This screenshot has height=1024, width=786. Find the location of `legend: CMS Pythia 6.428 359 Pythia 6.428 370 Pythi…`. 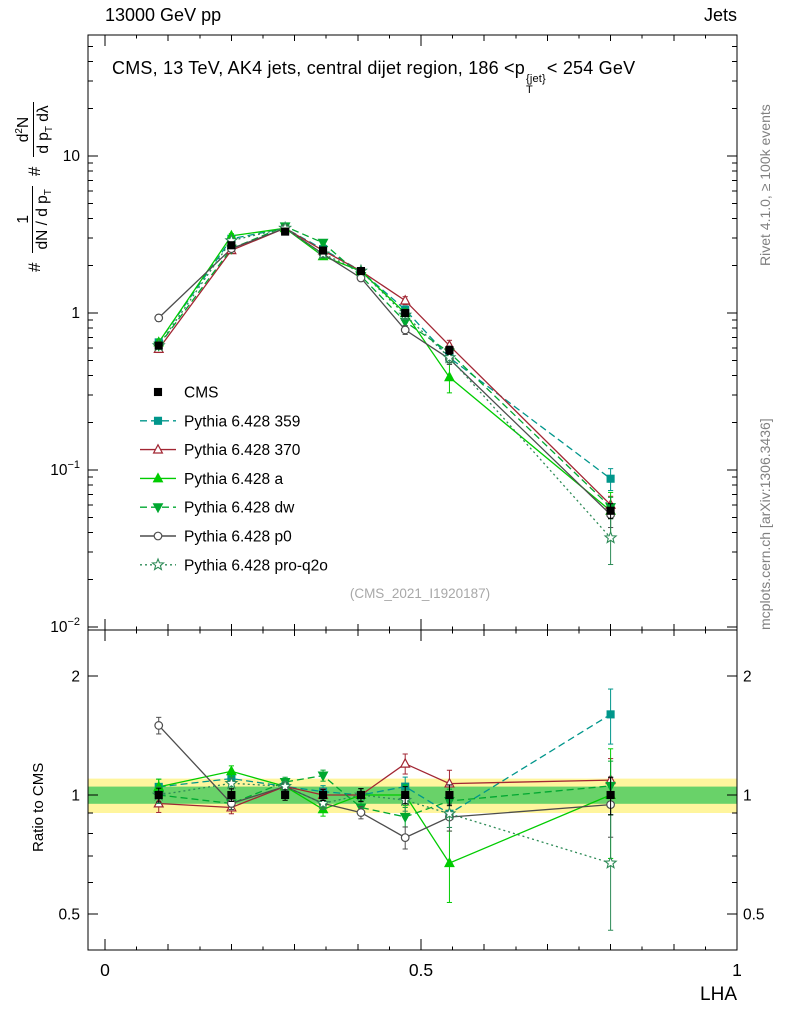

legend: CMS Pythia 6.428 359 Pythia 6.428 370 Pythi… is located at coordinates (234, 479).